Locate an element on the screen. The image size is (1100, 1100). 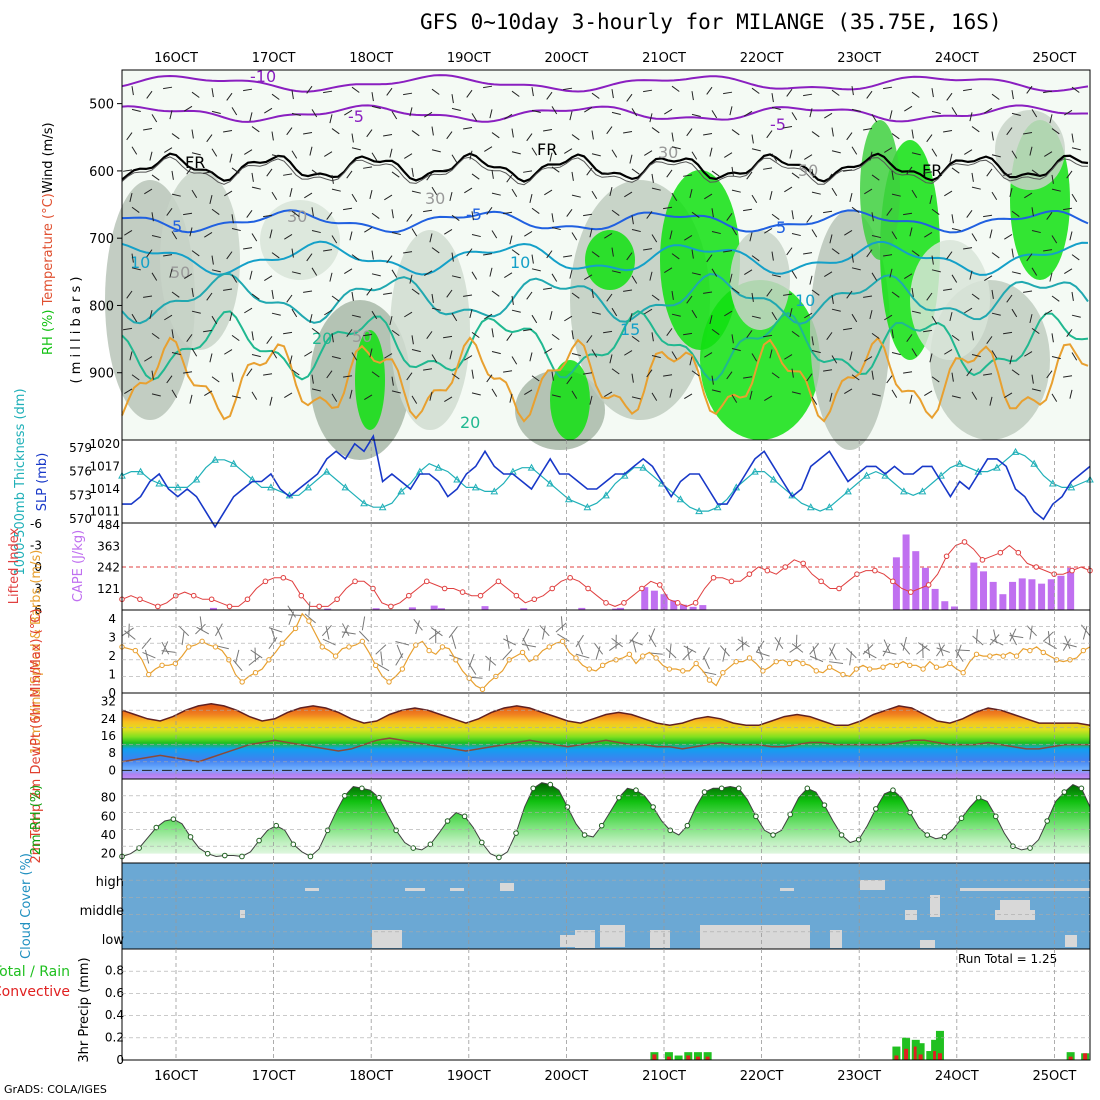
top-date-label: 16OCT is located at coordinates (176, 58).